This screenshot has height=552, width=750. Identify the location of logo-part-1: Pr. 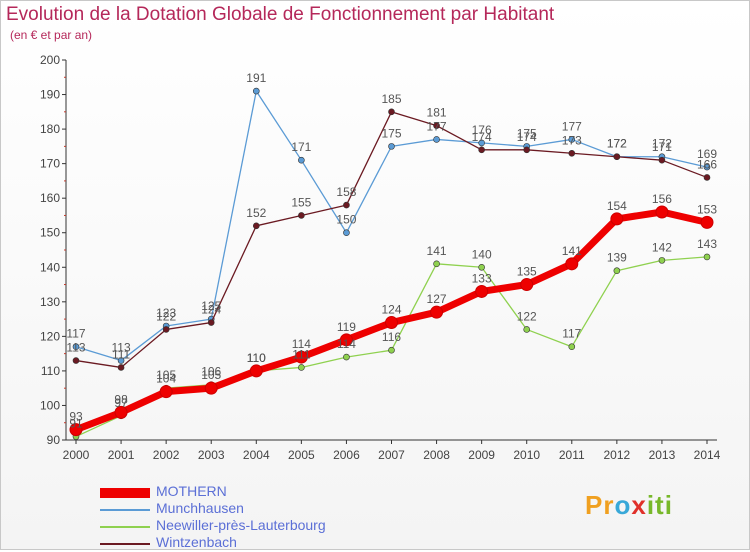
(600, 505).